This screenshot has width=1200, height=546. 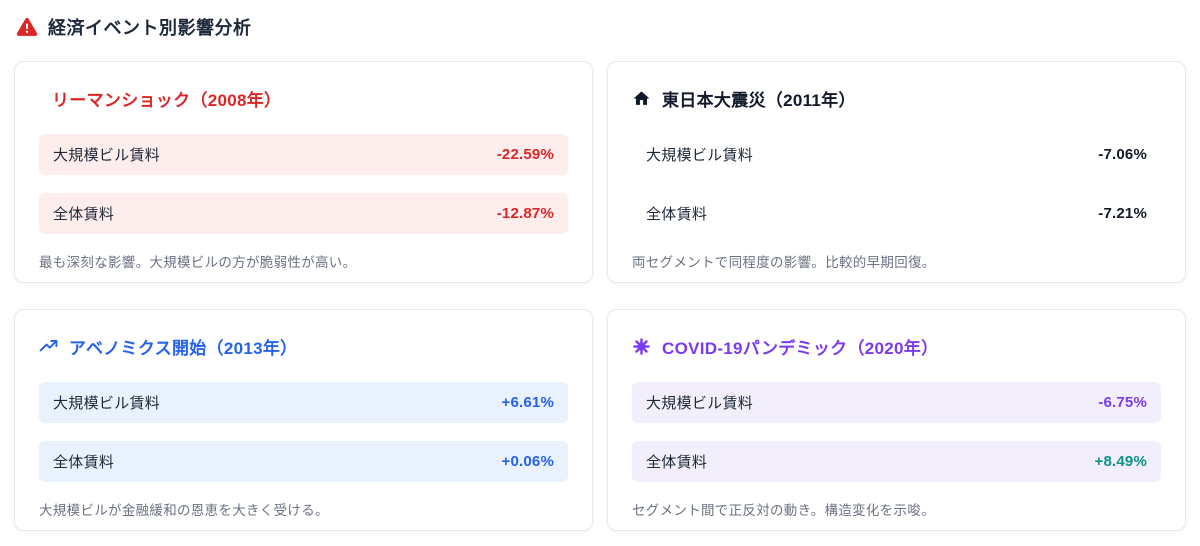 I want to click on metric-row-large-building: 大規模ビル賃料 +6.61%, so click(x=303, y=402).